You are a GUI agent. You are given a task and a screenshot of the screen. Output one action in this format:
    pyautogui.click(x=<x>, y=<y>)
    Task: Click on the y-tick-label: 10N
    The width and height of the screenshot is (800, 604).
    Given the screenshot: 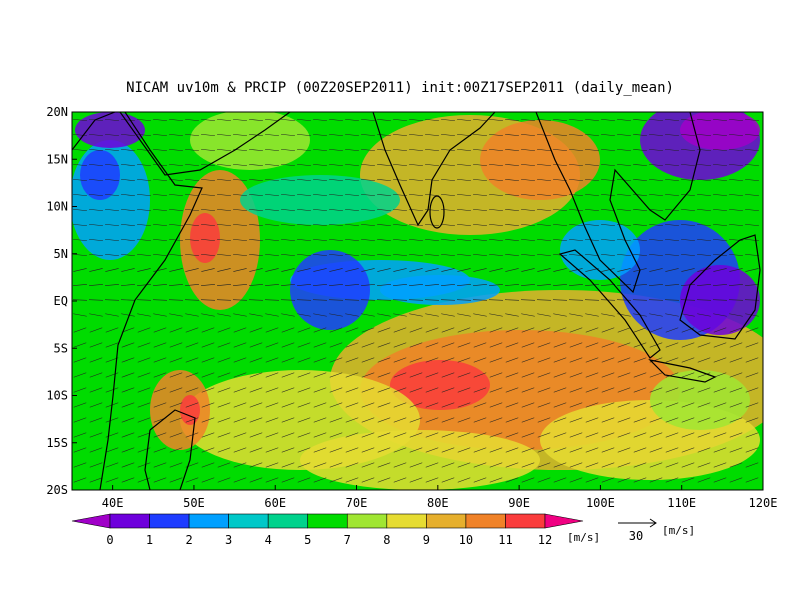 What is the action you would take?
    pyautogui.click(x=57, y=207)
    